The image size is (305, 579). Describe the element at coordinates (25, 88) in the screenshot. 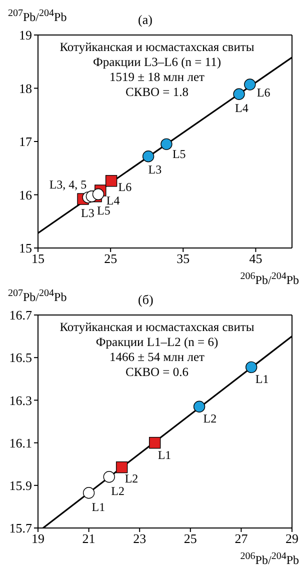

I see `y-tick-label: 18` at that location.